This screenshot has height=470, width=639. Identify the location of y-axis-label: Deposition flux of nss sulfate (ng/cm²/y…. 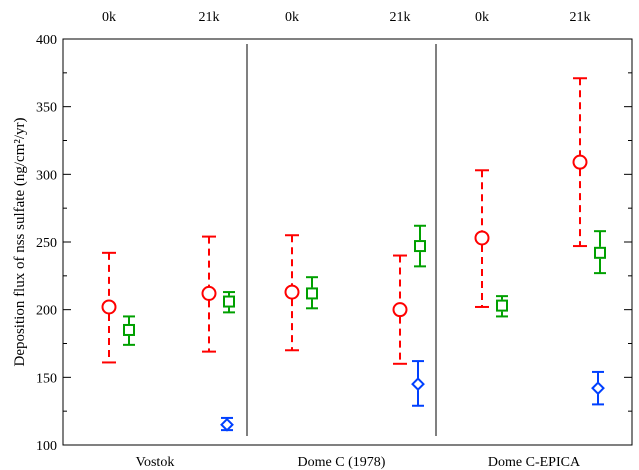
(20, 241).